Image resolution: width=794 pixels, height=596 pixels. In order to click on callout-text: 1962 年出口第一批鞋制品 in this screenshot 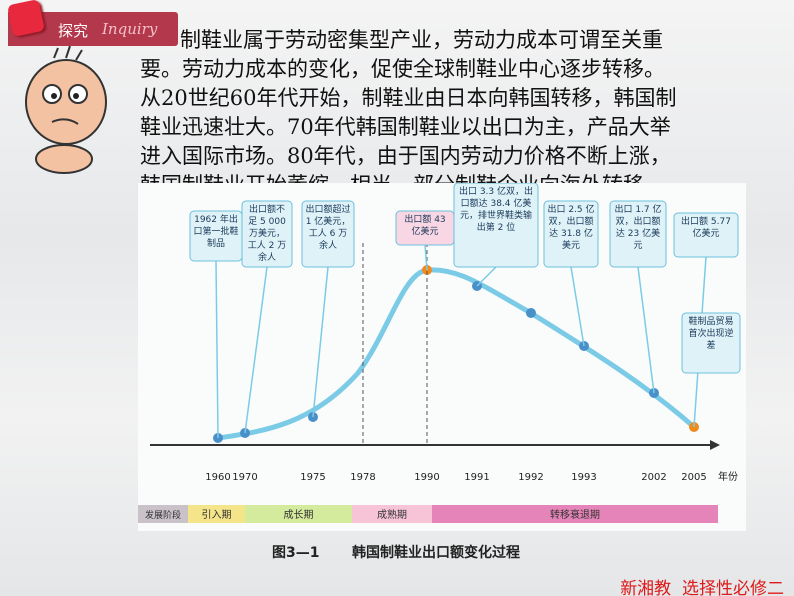, I will do `click(216, 232)`.